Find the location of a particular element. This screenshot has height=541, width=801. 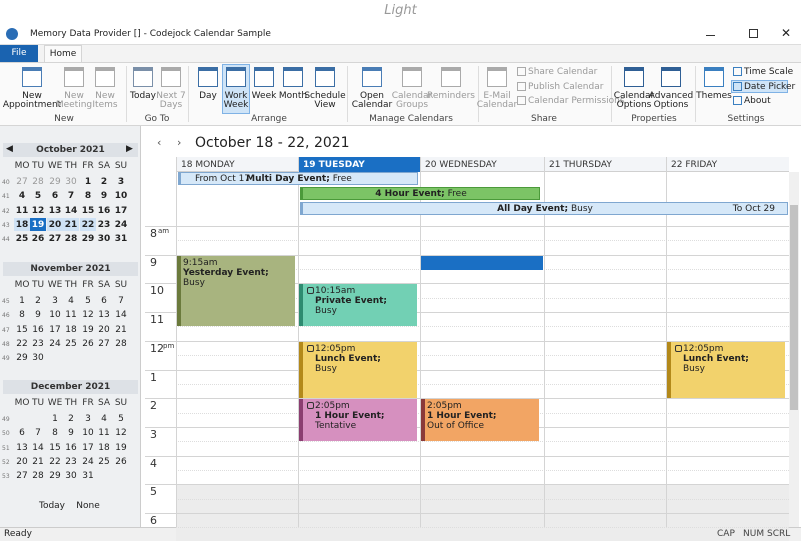

ribbon-button: Meeting is located at coordinates (74, 105).